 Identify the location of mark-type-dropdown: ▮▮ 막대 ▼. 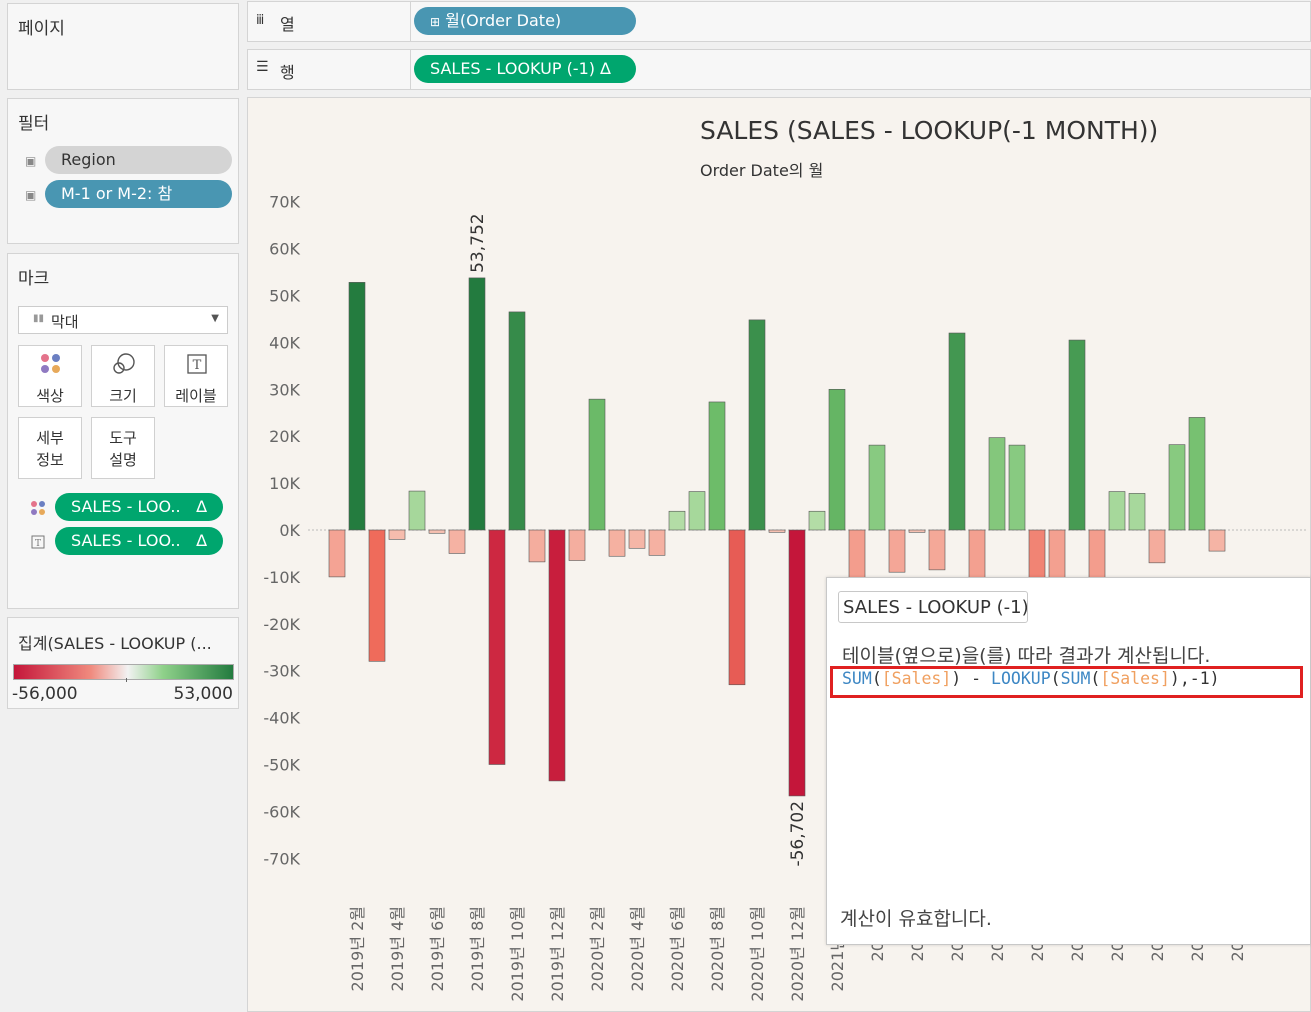
(123, 320).